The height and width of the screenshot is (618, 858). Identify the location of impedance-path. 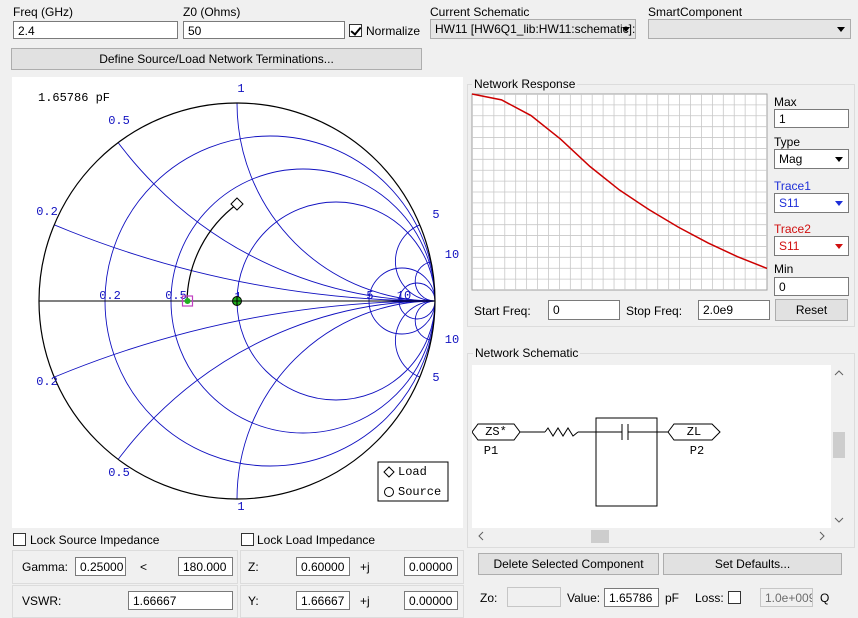
(212, 252).